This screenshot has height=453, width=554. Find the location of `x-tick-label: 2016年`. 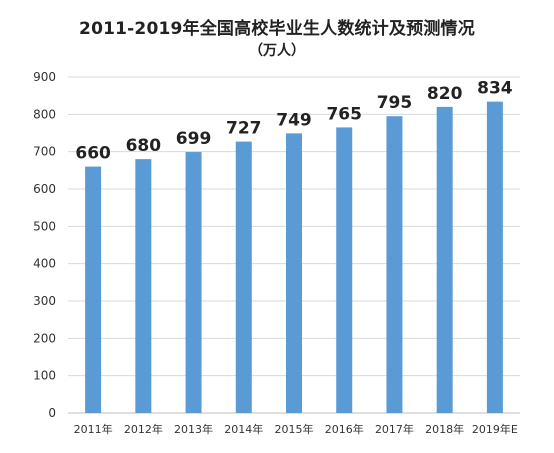

x-tick-label: 2016年 is located at coordinates (344, 429).